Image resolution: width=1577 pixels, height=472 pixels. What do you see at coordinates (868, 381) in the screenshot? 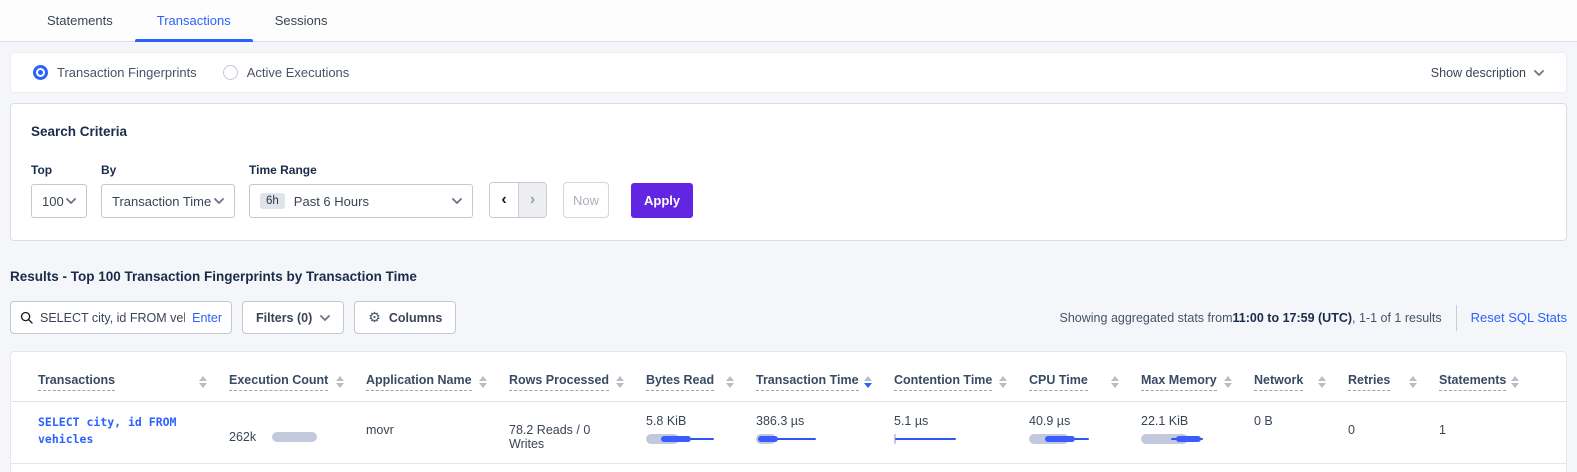
I see `sort-icon-active` at bounding box center [868, 381].